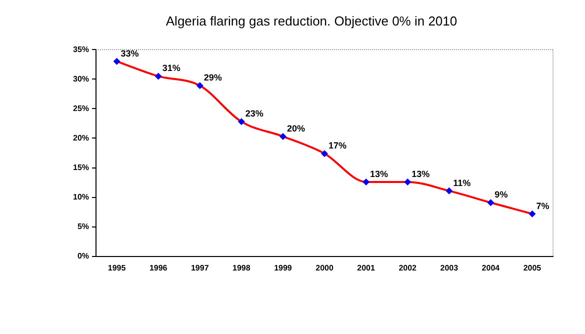  What do you see at coordinates (501, 195) in the screenshot?
I see `data-label: 9%` at bounding box center [501, 195].